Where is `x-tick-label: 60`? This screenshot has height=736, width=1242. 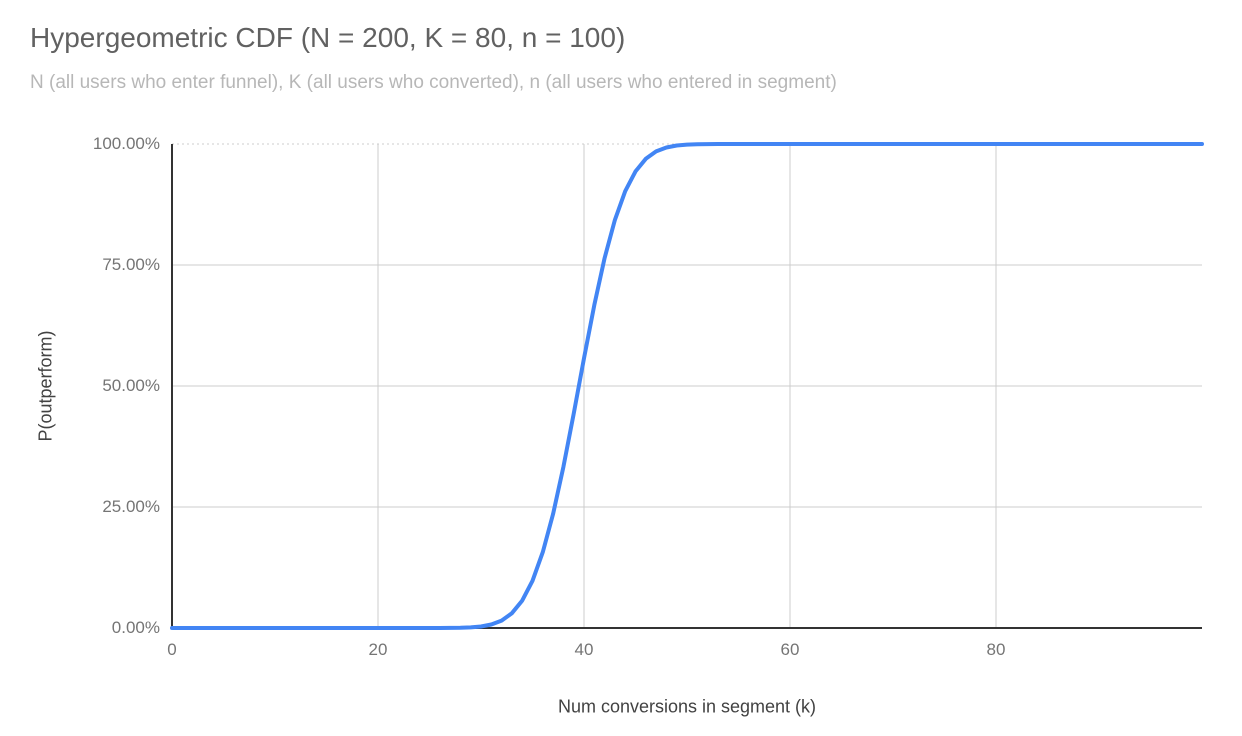 x-tick-label: 60 is located at coordinates (790, 649).